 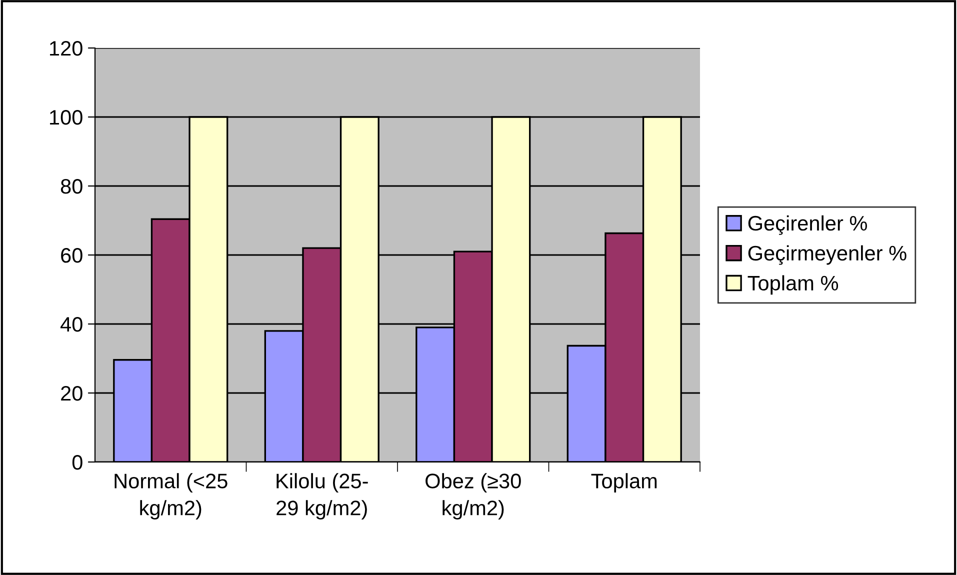 I want to click on x-tick-label: Toplam, so click(x=624, y=483).